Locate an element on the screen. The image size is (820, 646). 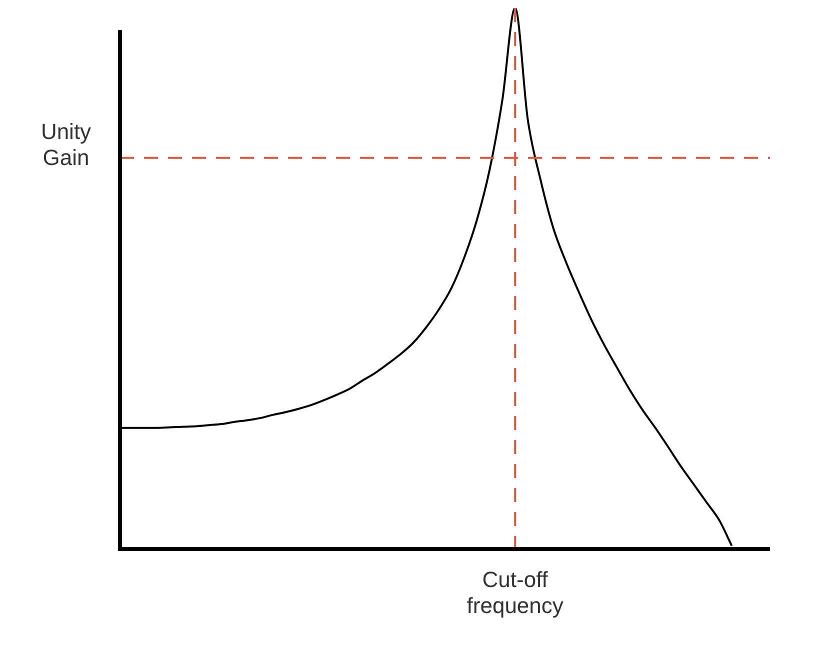
ref-line-label: Unity Gain is located at coordinates (66, 144).